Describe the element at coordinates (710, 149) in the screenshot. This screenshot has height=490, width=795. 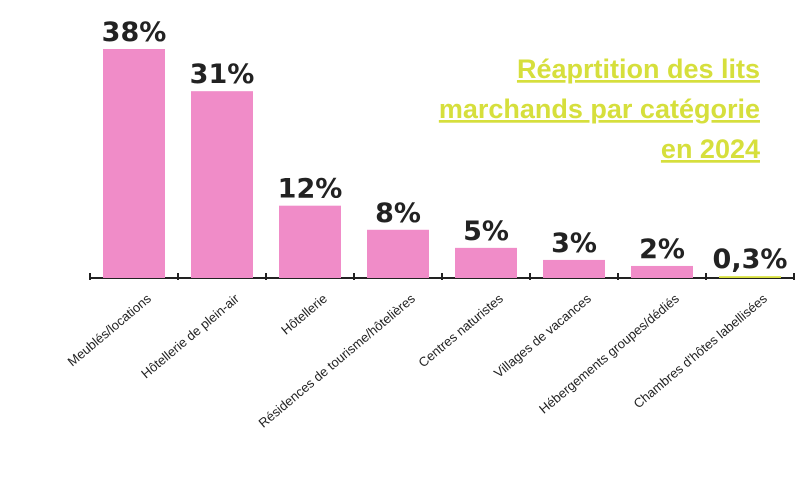
I see `chart-title: en 2024` at that location.